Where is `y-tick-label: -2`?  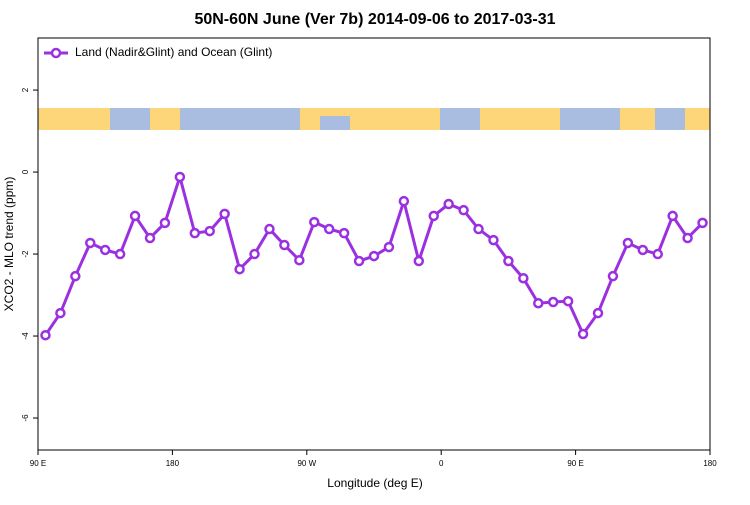 y-tick-label: -2 is located at coordinates (25, 254).